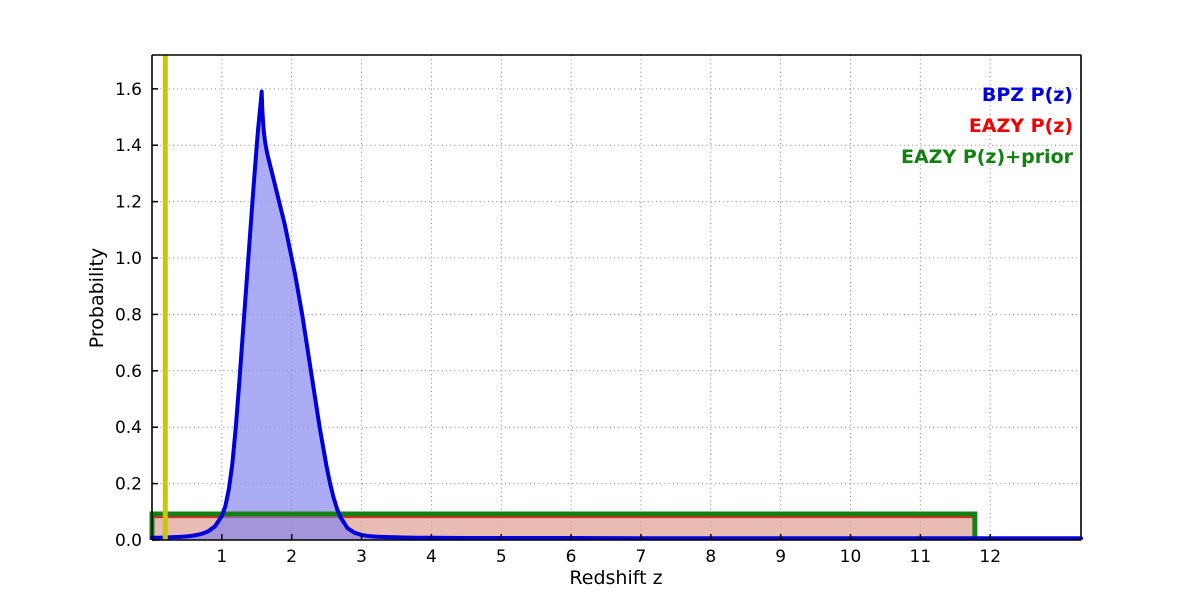 Image resolution: width=1200 pixels, height=600 pixels. Describe the element at coordinates (128, 372) in the screenshot. I see `y-tick-label: 0.6` at that location.